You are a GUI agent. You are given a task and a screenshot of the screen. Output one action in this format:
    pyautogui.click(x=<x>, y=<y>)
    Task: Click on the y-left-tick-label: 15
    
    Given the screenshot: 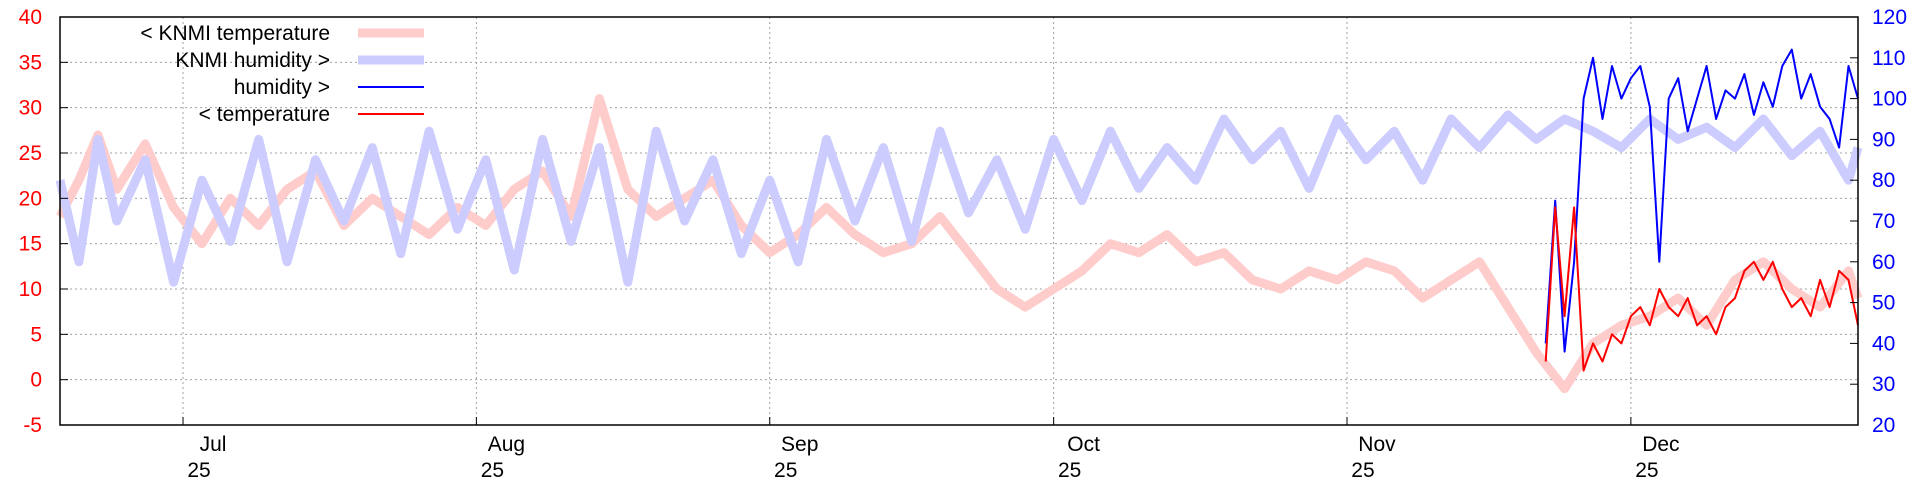 What is the action you would take?
    pyautogui.click(x=30, y=244)
    